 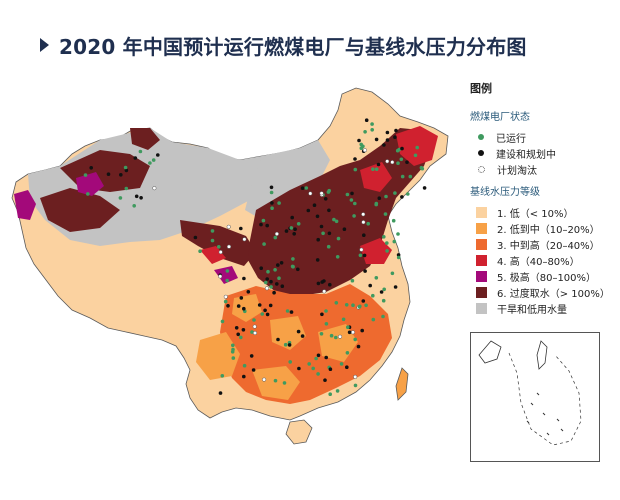 I want to click on hollow-dot-icon, so click(x=481, y=169).